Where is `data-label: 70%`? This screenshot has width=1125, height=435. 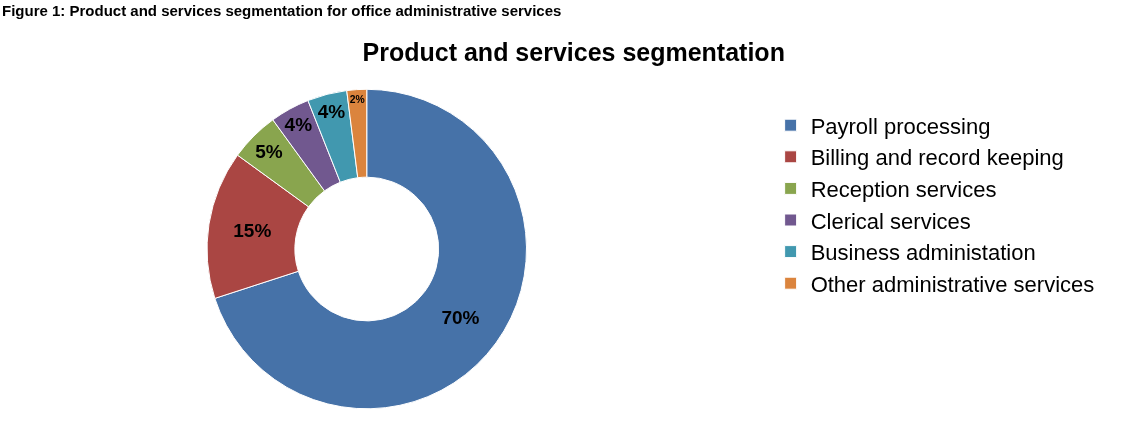
data-label: 70% is located at coordinates (460, 317).